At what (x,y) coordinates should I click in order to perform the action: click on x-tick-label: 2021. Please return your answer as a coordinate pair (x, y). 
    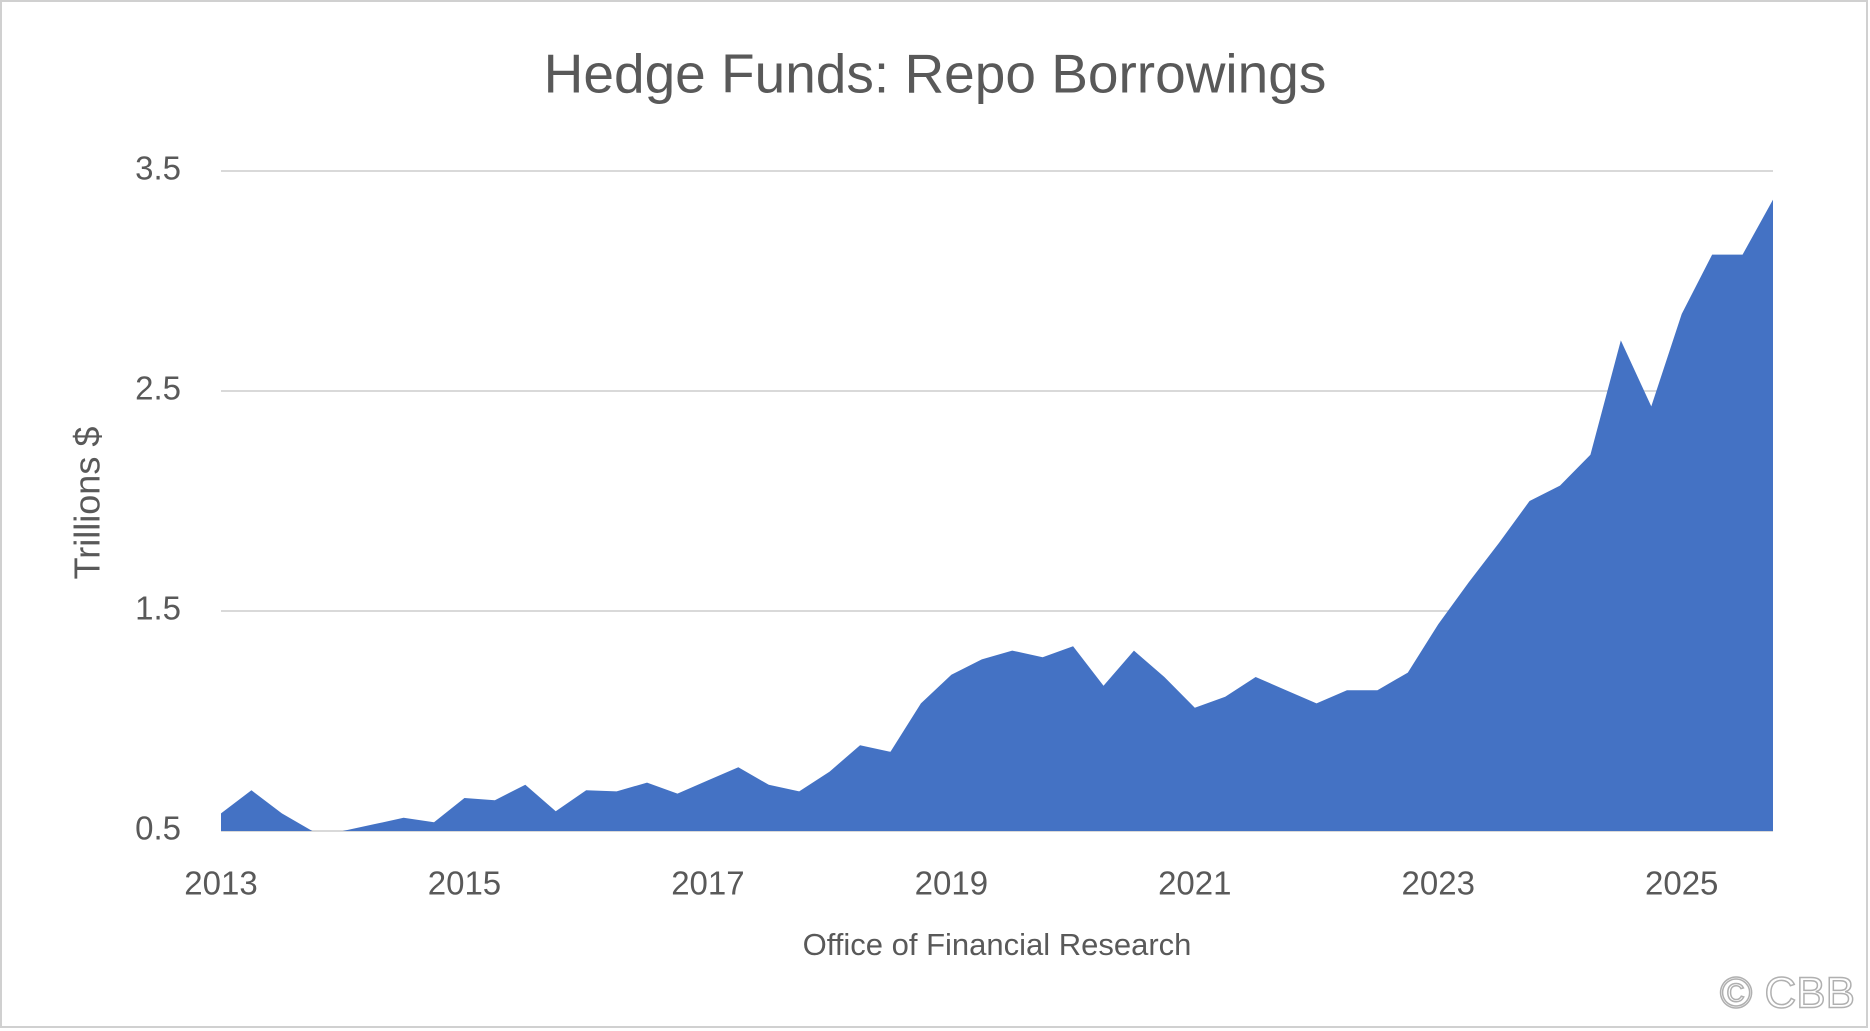
    Looking at the image, I should click on (1194, 883).